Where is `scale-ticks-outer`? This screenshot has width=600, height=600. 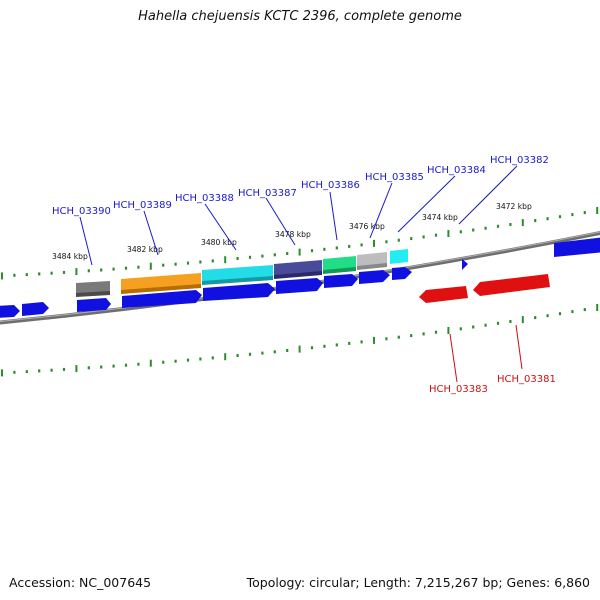
scale-ticks-outer is located at coordinates (300, 243).